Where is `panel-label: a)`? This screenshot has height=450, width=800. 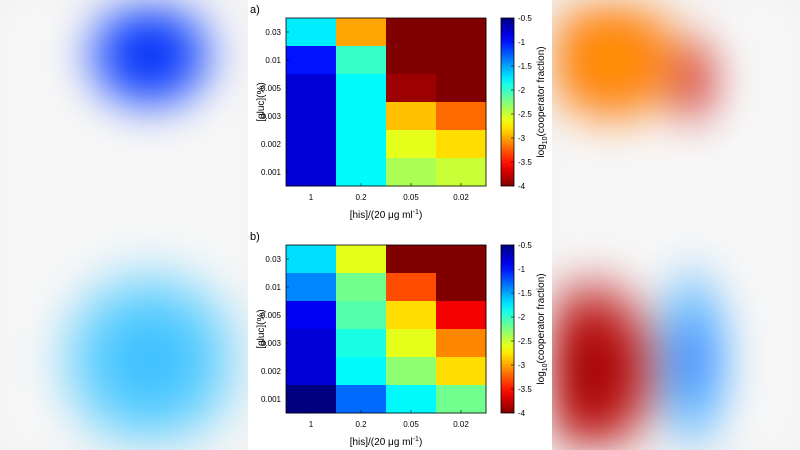
panel-label: a) is located at coordinates (255, 10).